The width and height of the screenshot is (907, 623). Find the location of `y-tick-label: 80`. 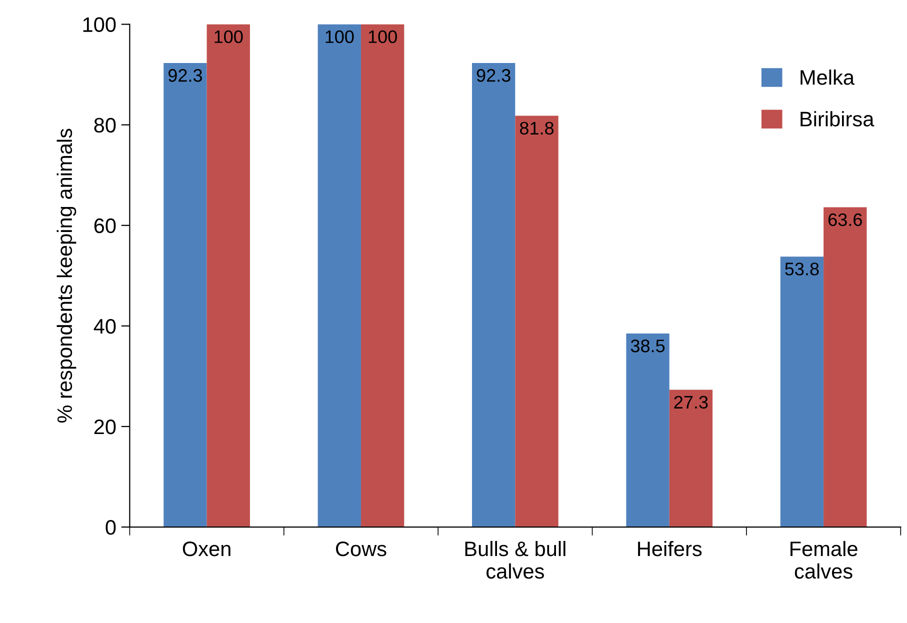

y-tick-label: 80 is located at coordinates (105, 125).